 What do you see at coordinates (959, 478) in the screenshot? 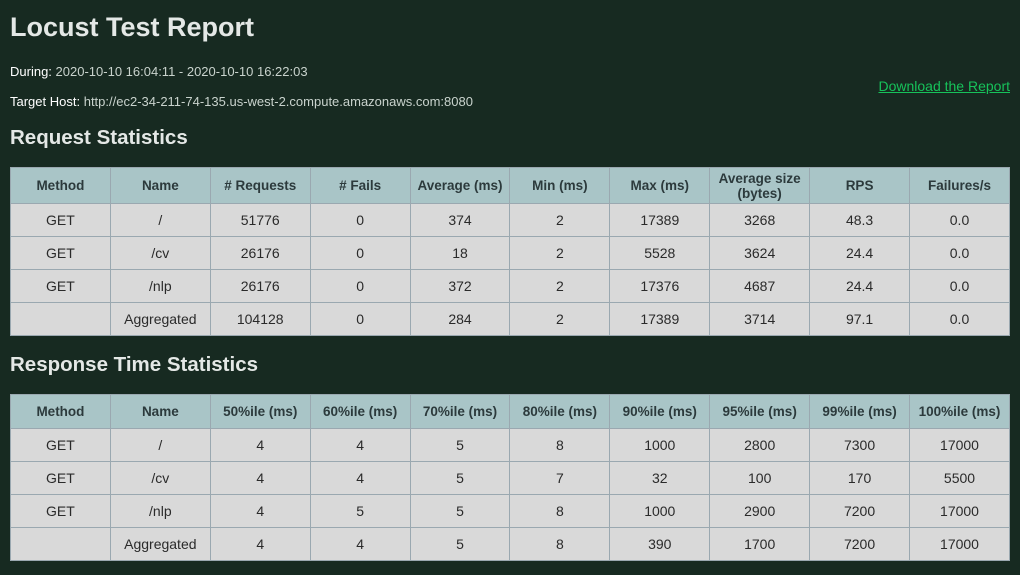
I see `table-cell: 5500` at bounding box center [959, 478].